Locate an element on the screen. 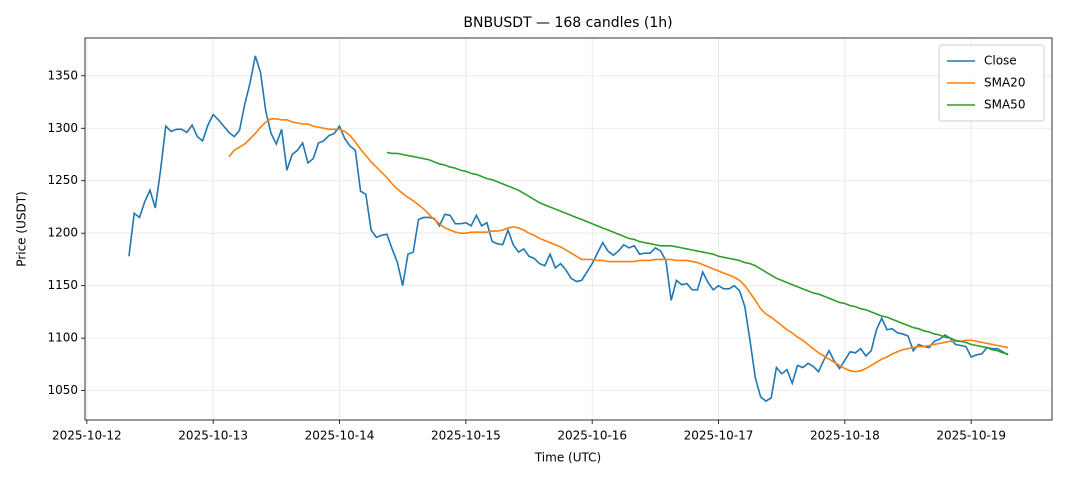  legend-label: SMA20 is located at coordinates (1004, 83).